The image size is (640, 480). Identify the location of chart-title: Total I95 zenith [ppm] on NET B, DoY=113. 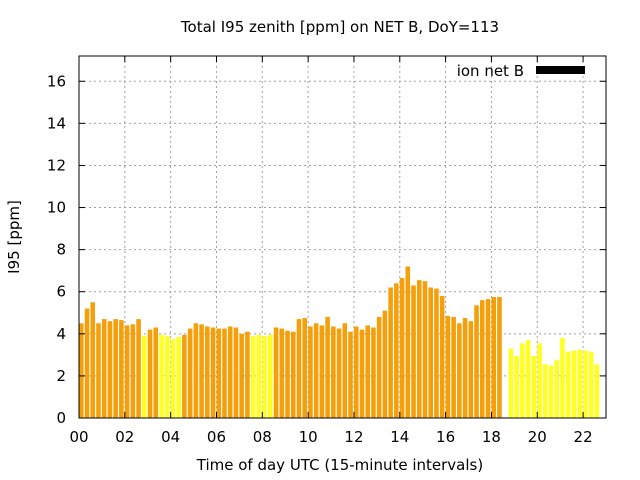
(339, 27).